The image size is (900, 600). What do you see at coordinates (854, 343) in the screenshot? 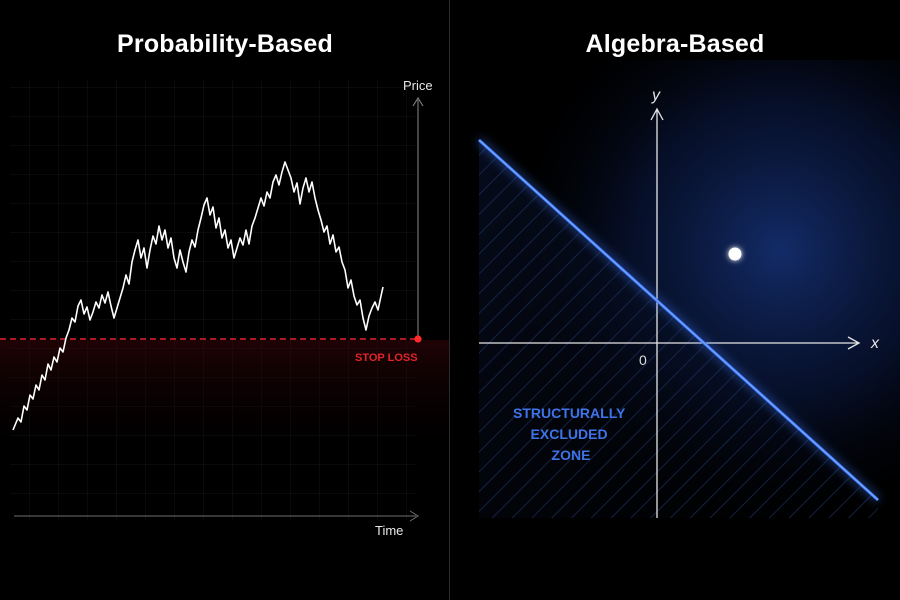
I see `x-axis-arrow-icon` at bounding box center [854, 343].